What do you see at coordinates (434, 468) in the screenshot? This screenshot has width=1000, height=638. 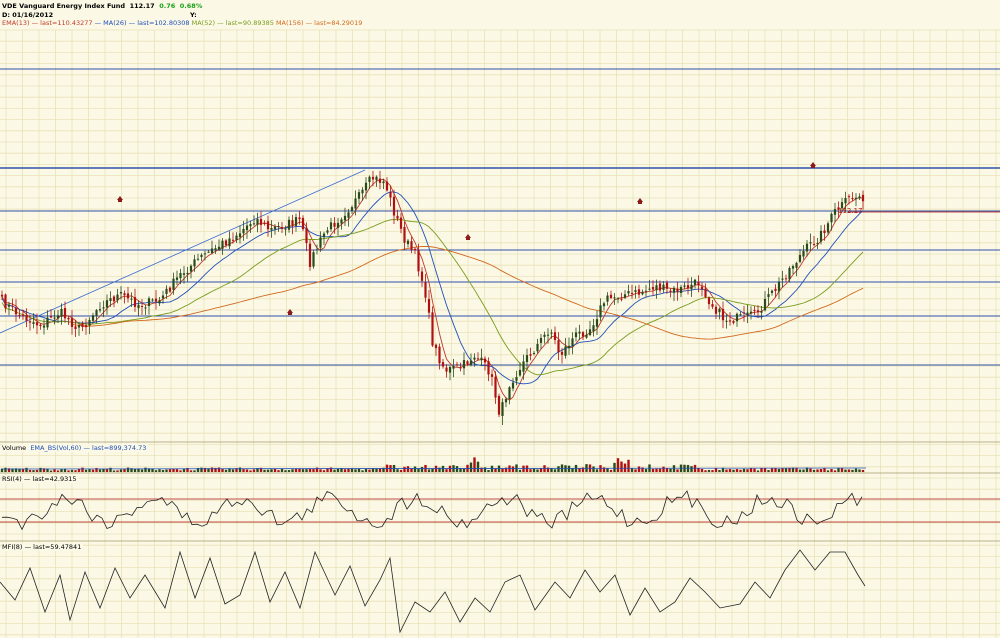 I see `volume-ema-line` at bounding box center [434, 468].